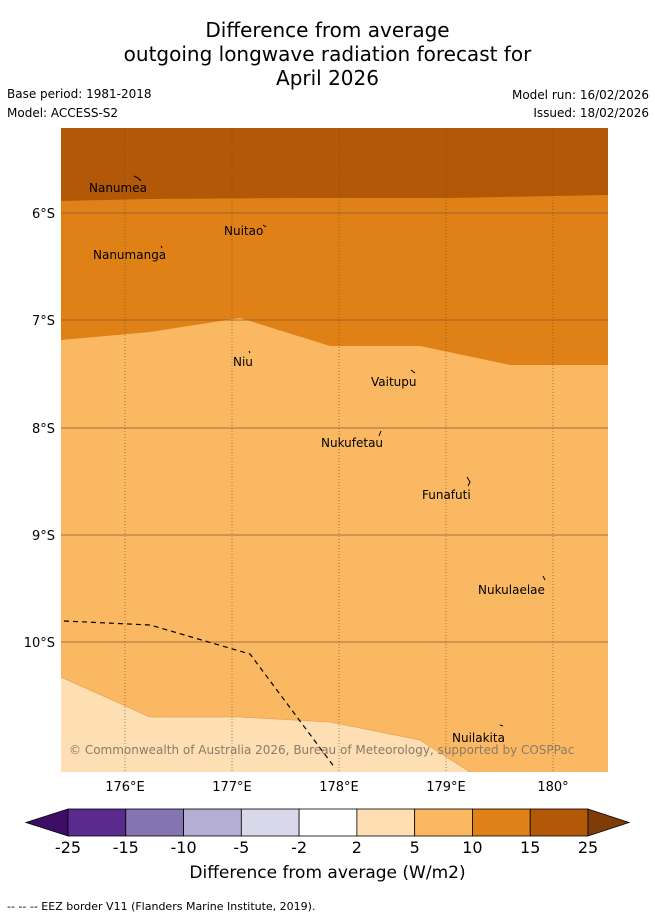  I want to click on issued-date: Issued: 18/02/2026, so click(591, 113).